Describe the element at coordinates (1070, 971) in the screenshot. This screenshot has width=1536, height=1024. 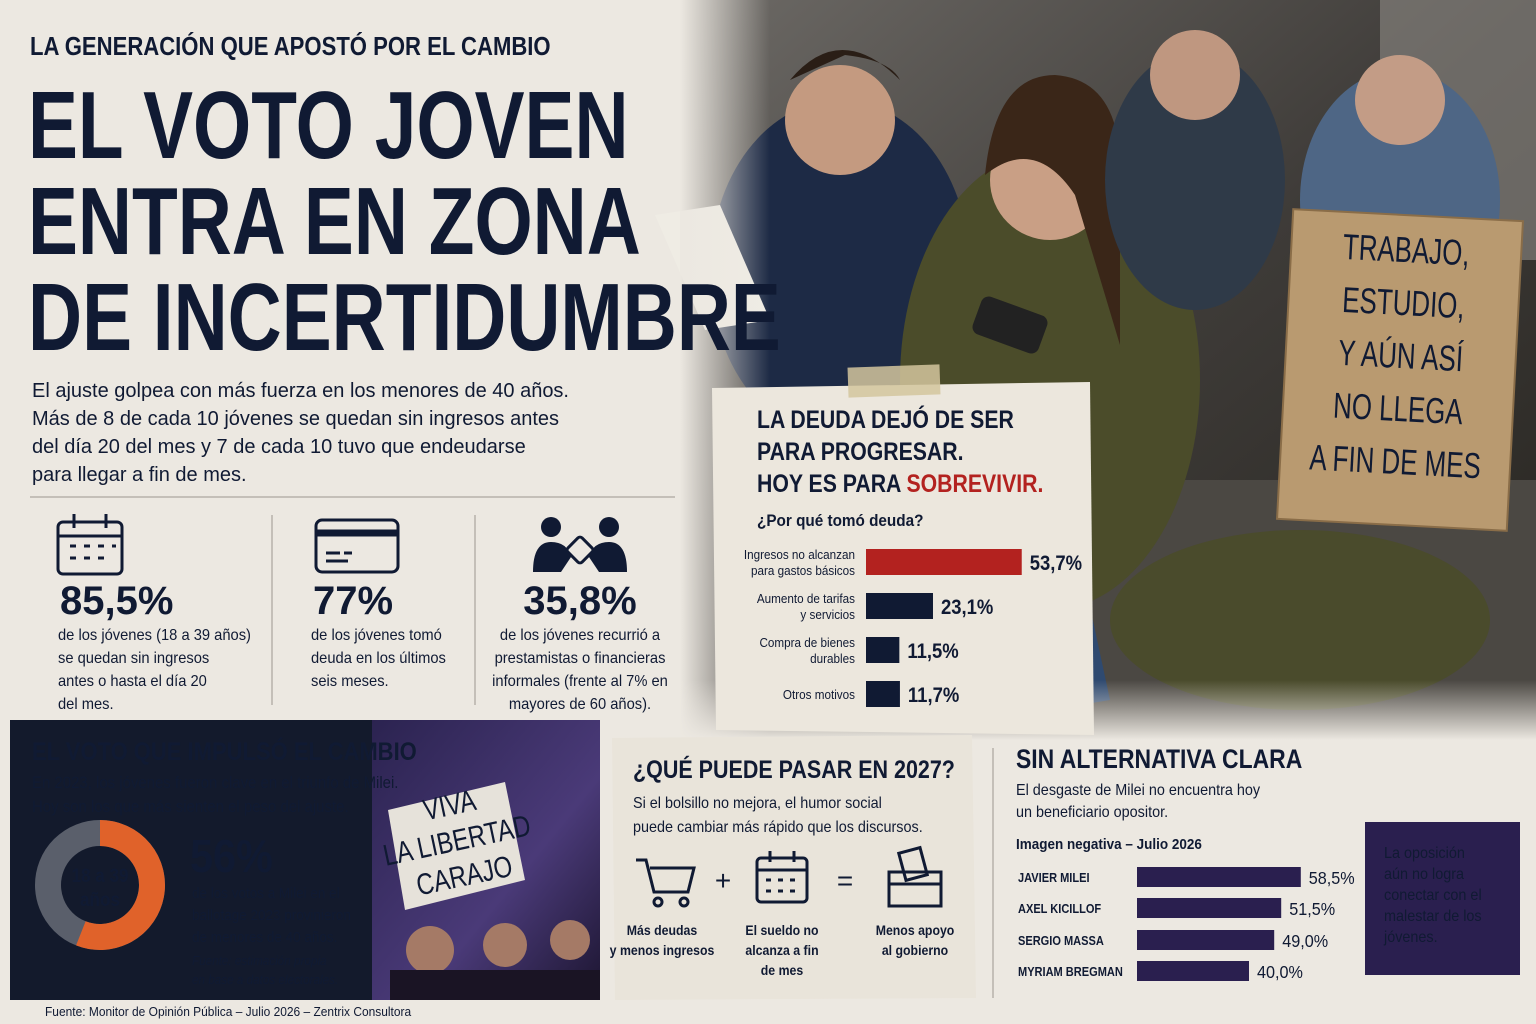
I see `category-label: MYRIAM BREGMAN` at that location.